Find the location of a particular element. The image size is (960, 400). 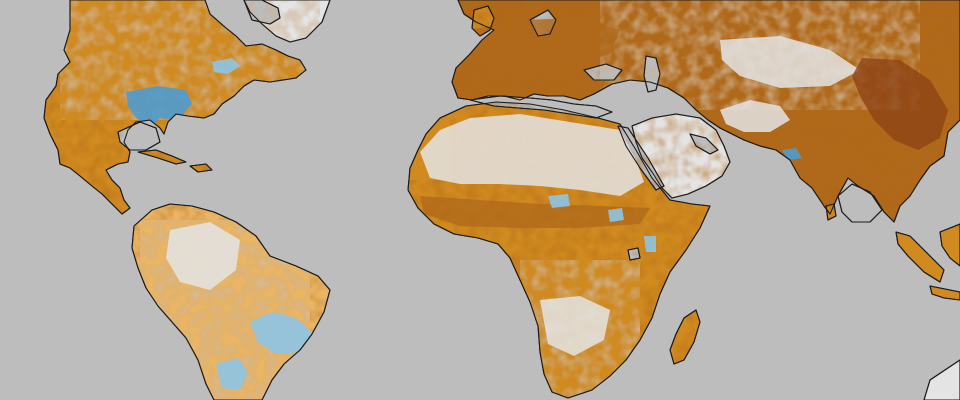

red-sea-outline is located at coordinates (641, 158).